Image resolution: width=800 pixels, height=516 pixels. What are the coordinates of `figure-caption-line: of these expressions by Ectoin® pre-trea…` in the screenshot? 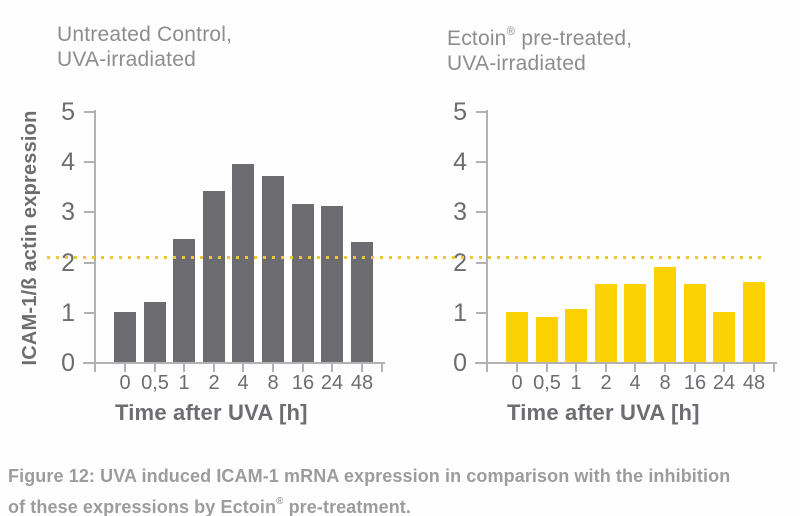 It's located at (209, 506).